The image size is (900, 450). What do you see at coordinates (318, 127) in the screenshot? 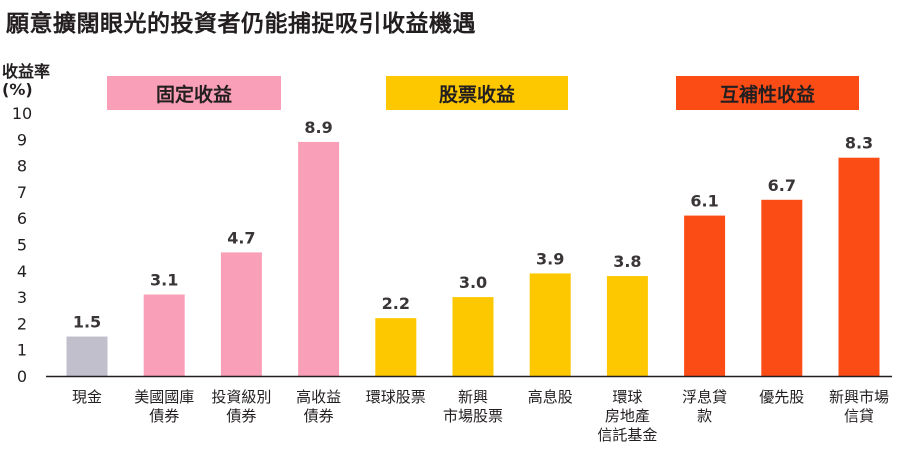
I see `bar-value-label: 8.9` at bounding box center [318, 127].